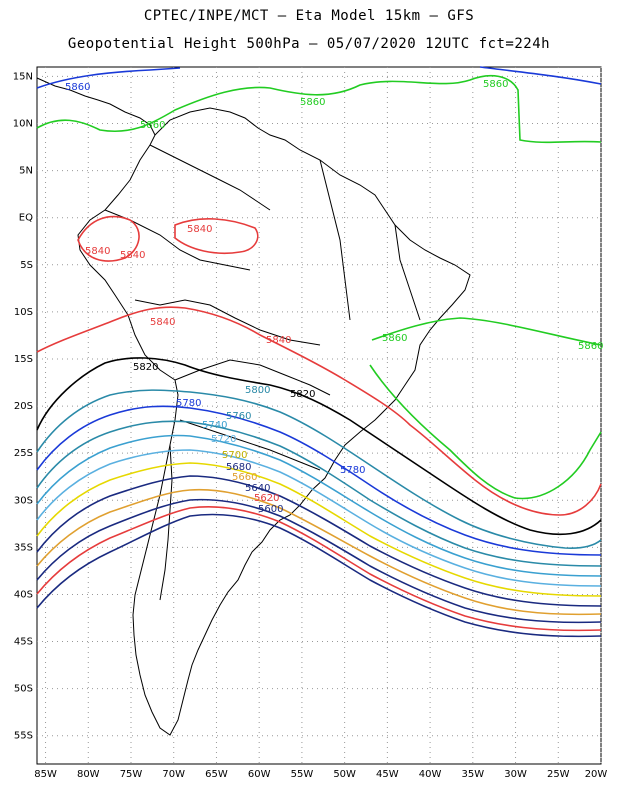 The image size is (618, 800). I want to click on label-5660: 5660, so click(244, 477).